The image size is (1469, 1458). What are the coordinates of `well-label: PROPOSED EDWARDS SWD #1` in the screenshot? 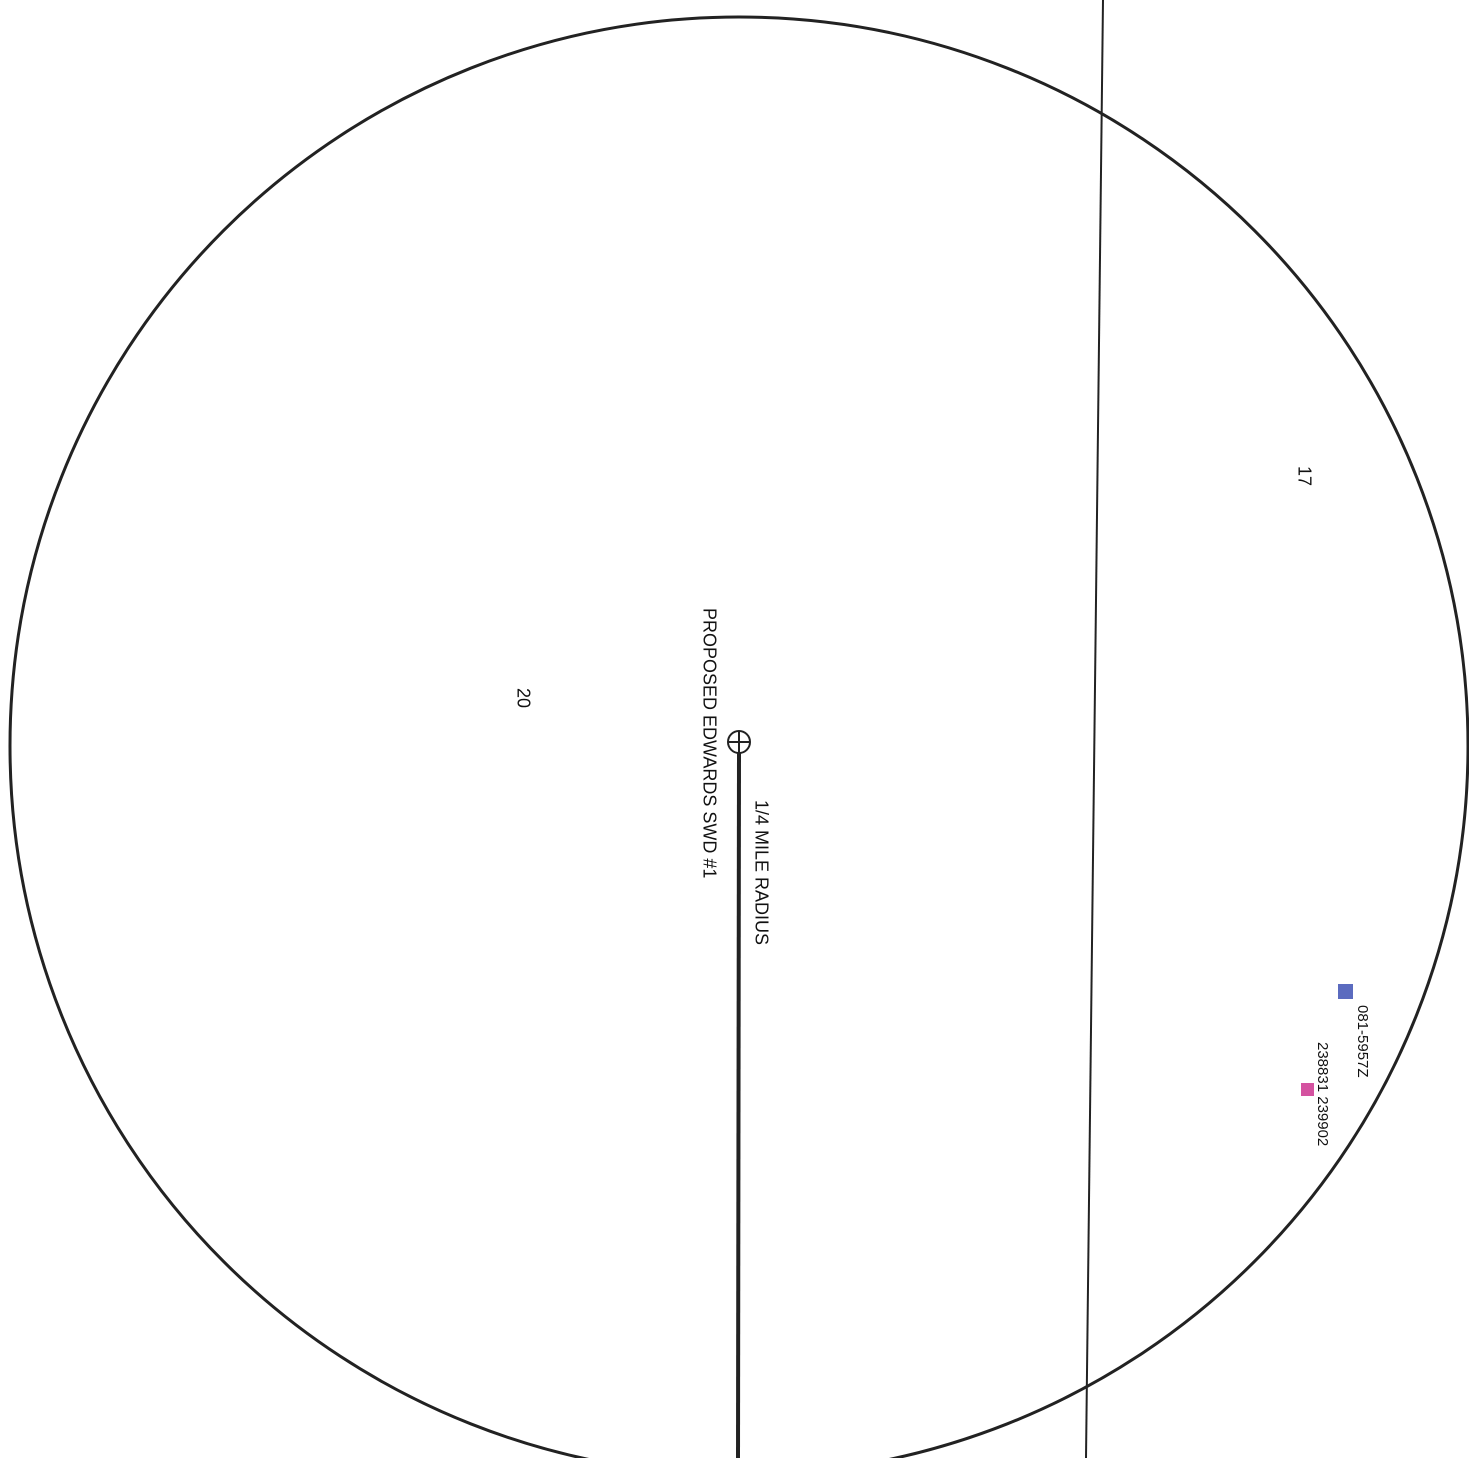 It's located at (709, 743).